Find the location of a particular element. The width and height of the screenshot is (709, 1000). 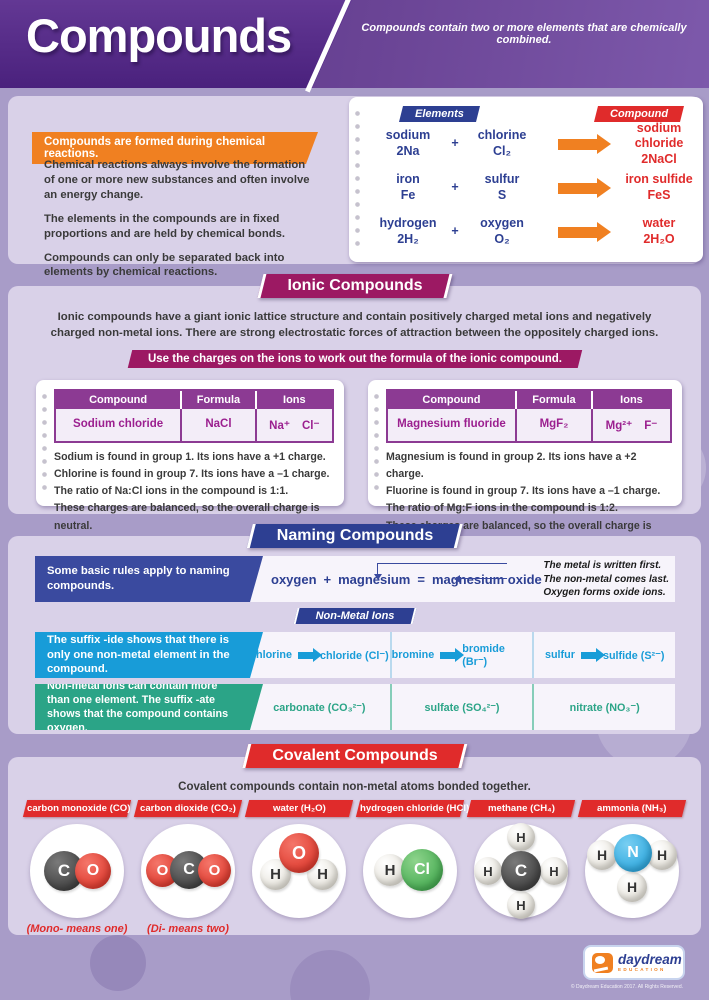

daydream-logo: daydream EDUCATION is located at coordinates (634, 962).